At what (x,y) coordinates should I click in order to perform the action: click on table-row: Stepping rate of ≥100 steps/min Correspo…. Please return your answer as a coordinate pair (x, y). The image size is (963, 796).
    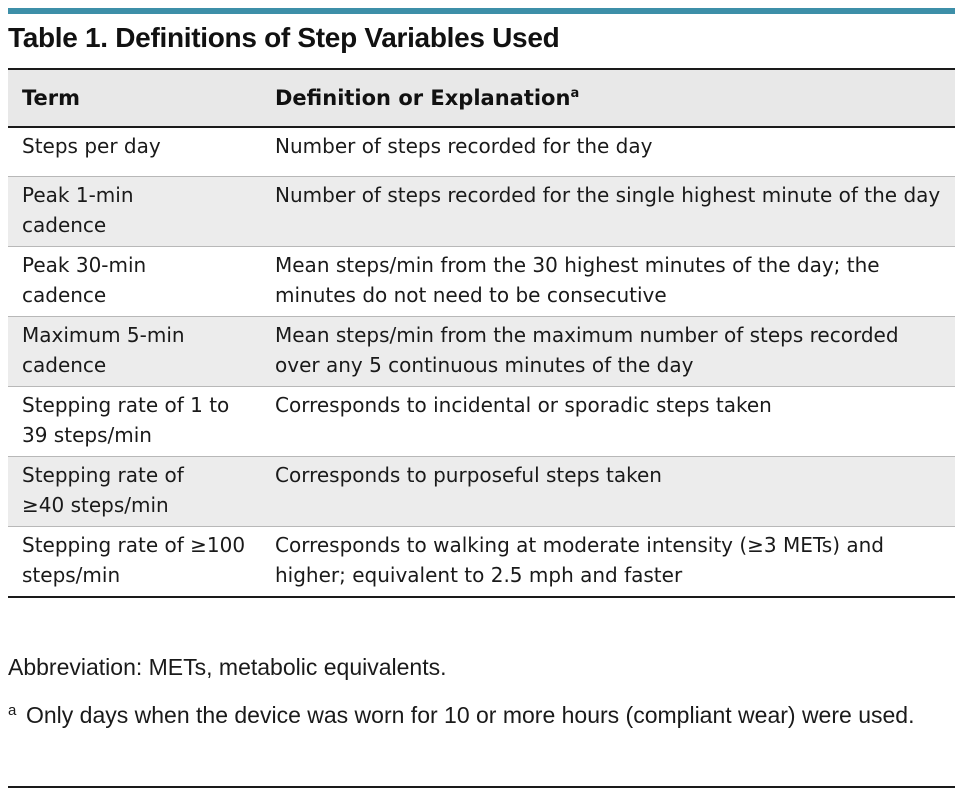
    Looking at the image, I should click on (481, 562).